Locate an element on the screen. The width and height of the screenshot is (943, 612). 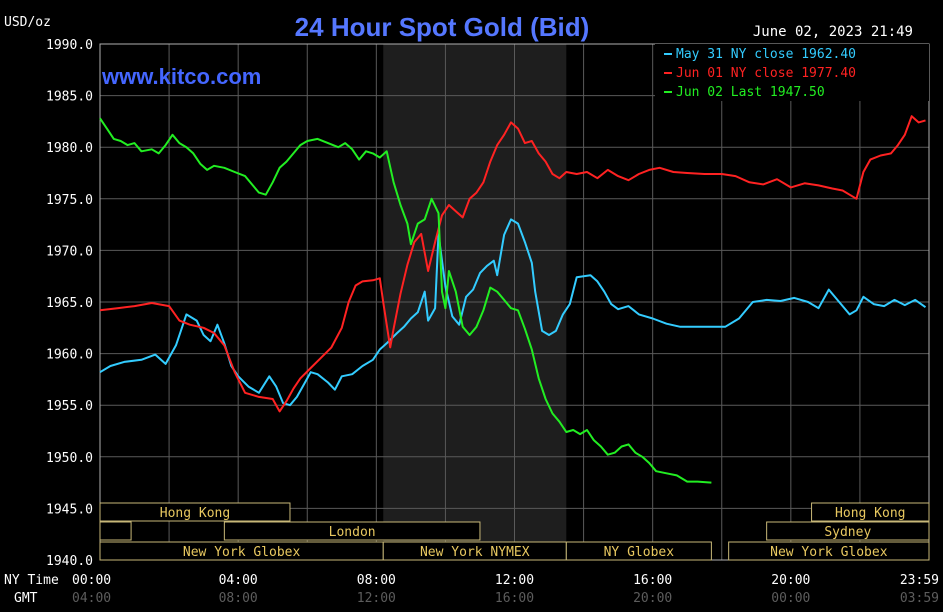
x-tick-label-ny: 23:59 is located at coordinates (919, 580).